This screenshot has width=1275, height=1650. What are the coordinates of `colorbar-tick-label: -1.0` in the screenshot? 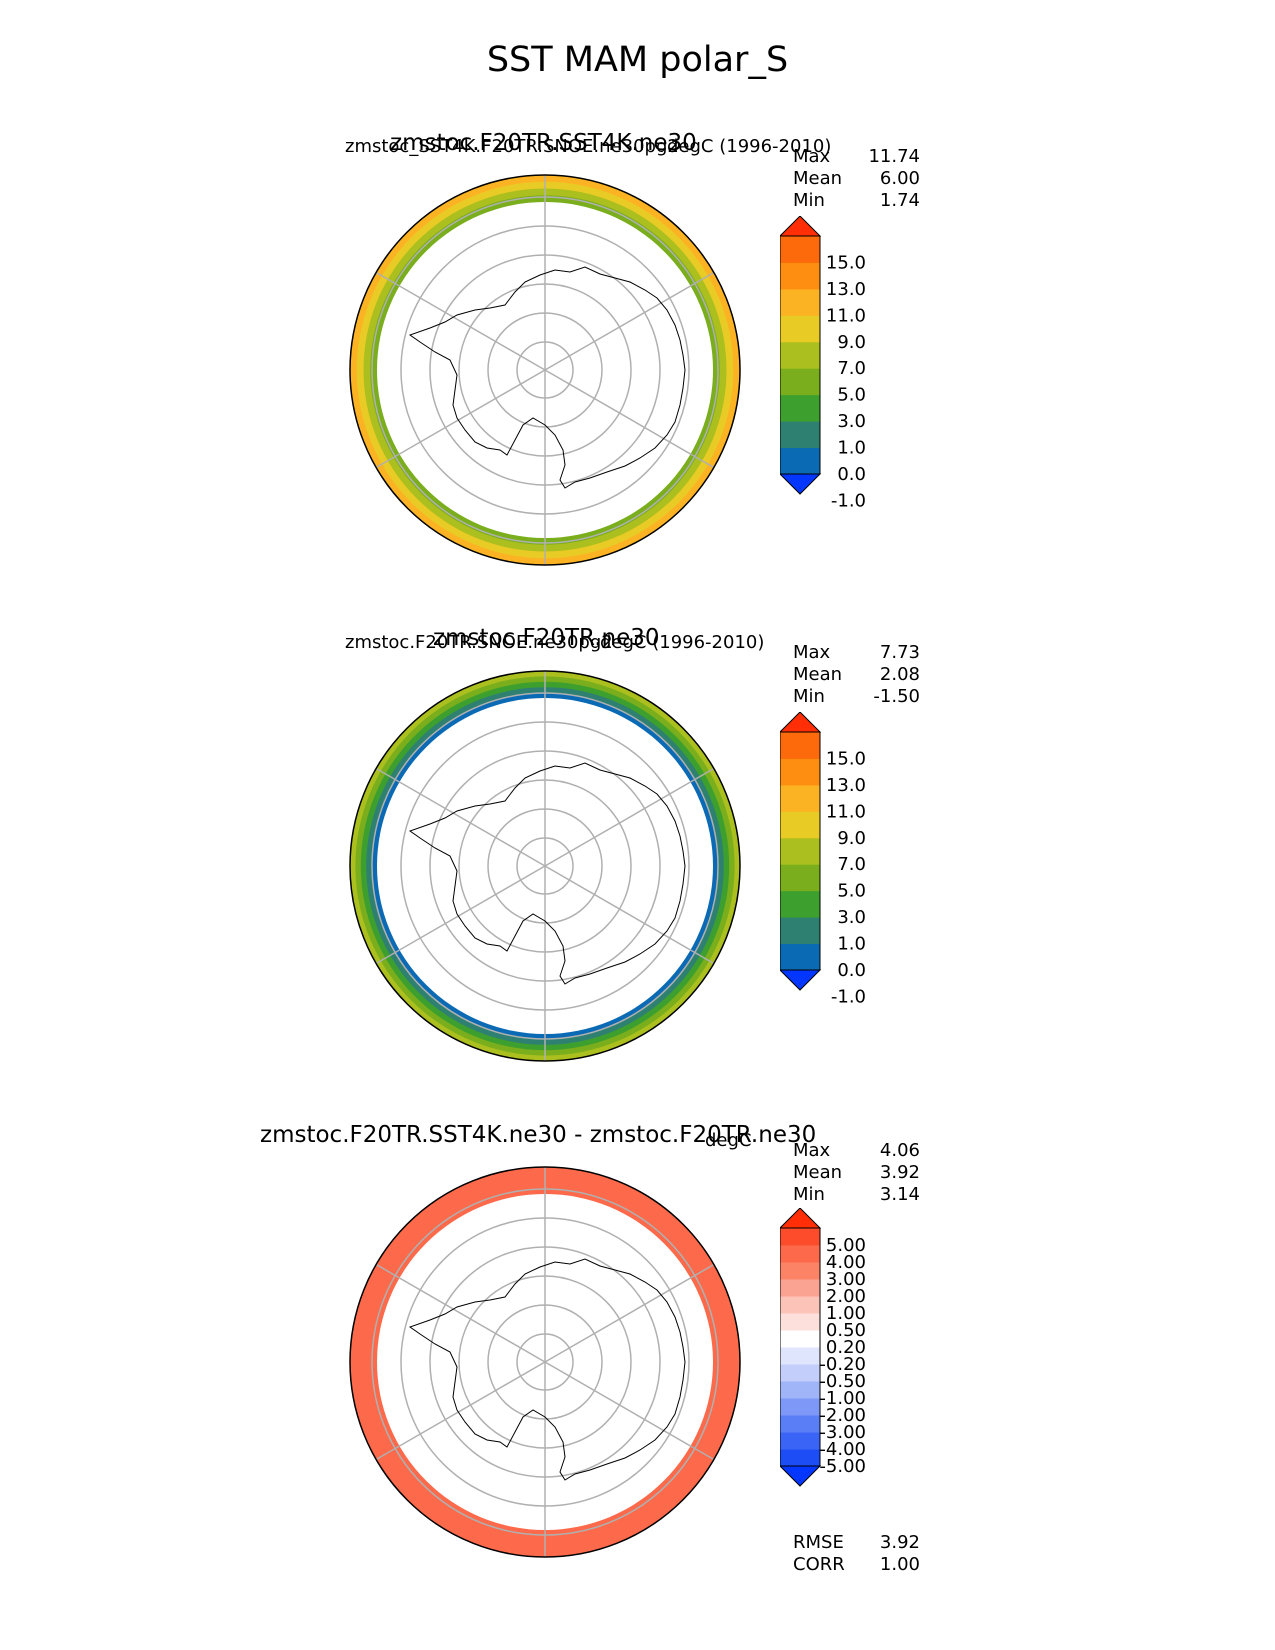 It's located at (848, 500).